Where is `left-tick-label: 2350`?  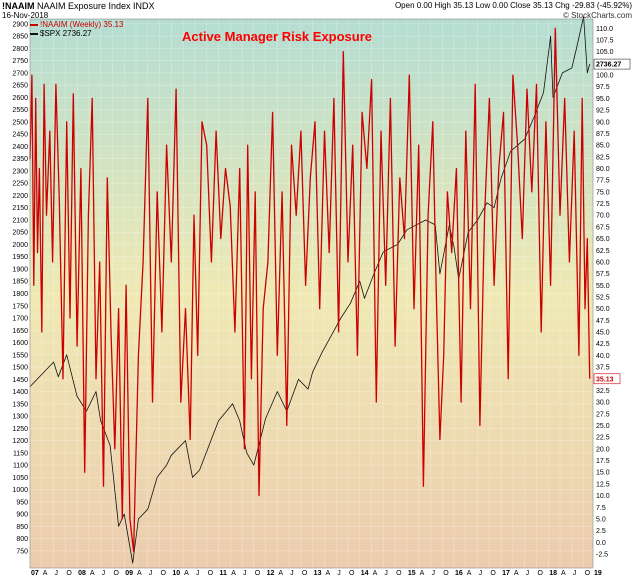 left-tick-label: 2350 is located at coordinates (20, 159).